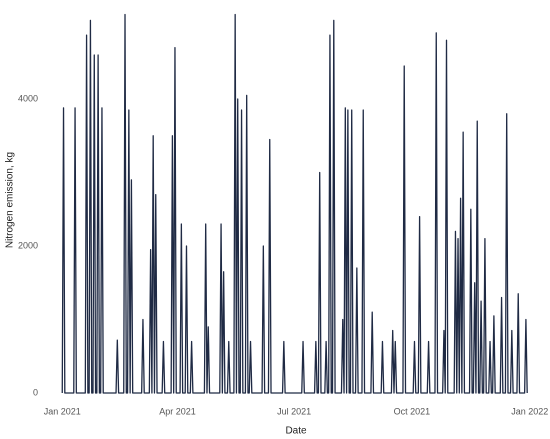  Describe the element at coordinates (296, 431) in the screenshot. I see `x-axis-title: Date` at that location.